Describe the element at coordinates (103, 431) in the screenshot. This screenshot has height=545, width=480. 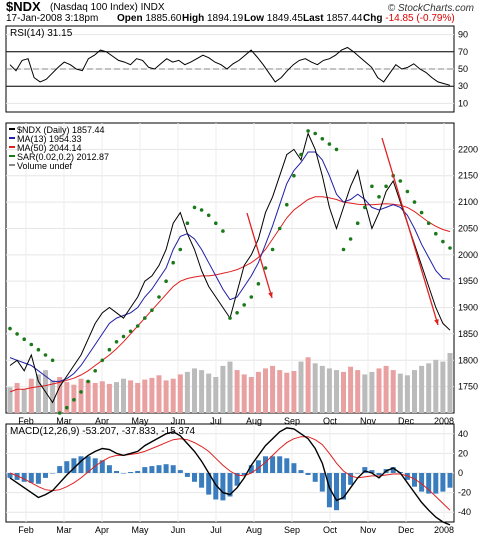
I see `macd-legend: MACD(12,26,9) -53.207, -37.833, -15.374` at that location.